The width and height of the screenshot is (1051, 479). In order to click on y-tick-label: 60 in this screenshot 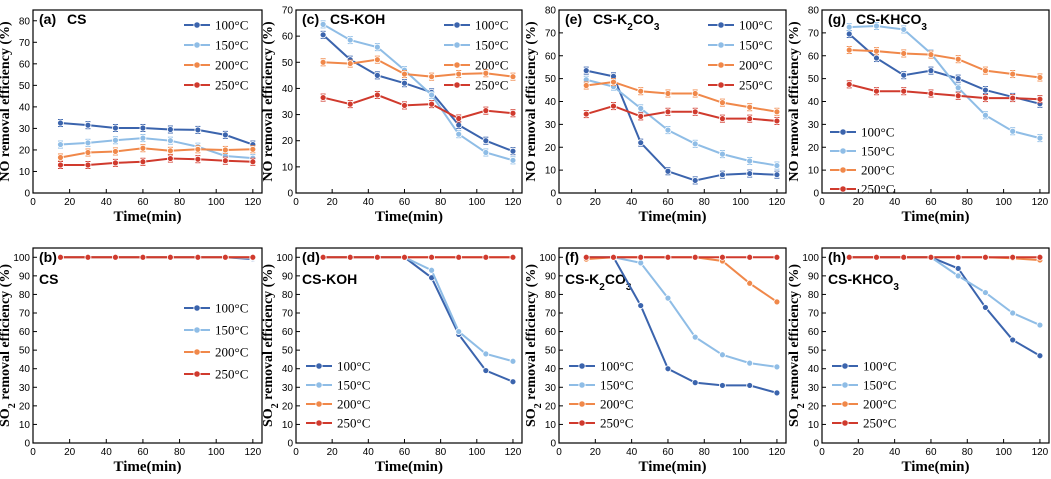, I will do `click(25, 332)`.